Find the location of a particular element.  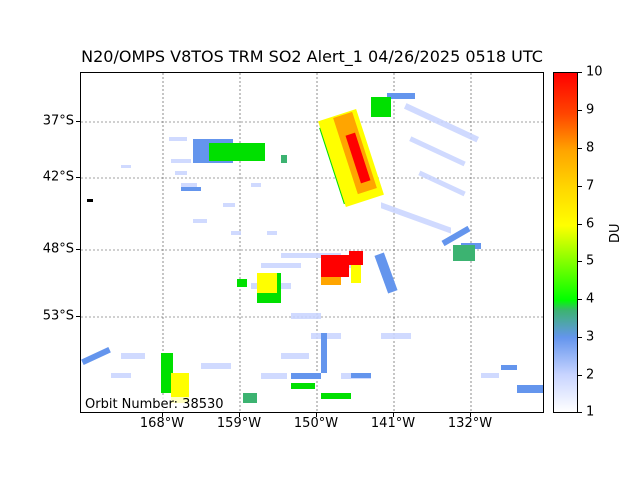

lat-label-53s: 53°S is located at coordinates (58, 316).